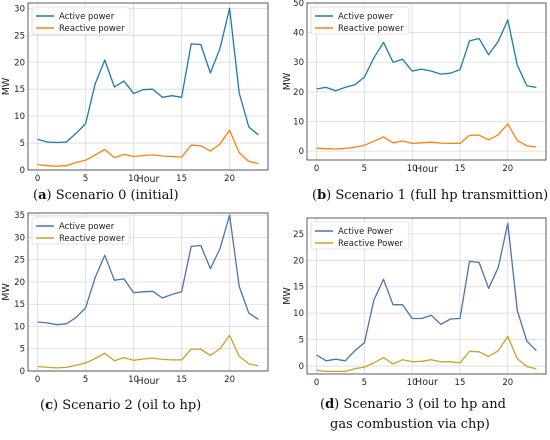 Image resolution: width=550 pixels, height=440 pixels. Describe the element at coordinates (365, 232) in the screenshot. I see `legend-entry: Active Power` at that location.